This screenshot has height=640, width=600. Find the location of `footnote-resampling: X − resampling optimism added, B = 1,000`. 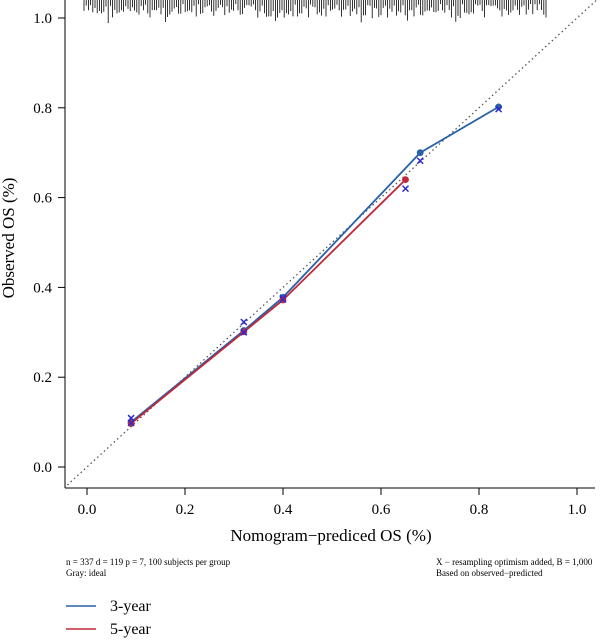

footnote-resampling: X − resampling optimism added, B = 1,000 is located at coordinates (514, 562).